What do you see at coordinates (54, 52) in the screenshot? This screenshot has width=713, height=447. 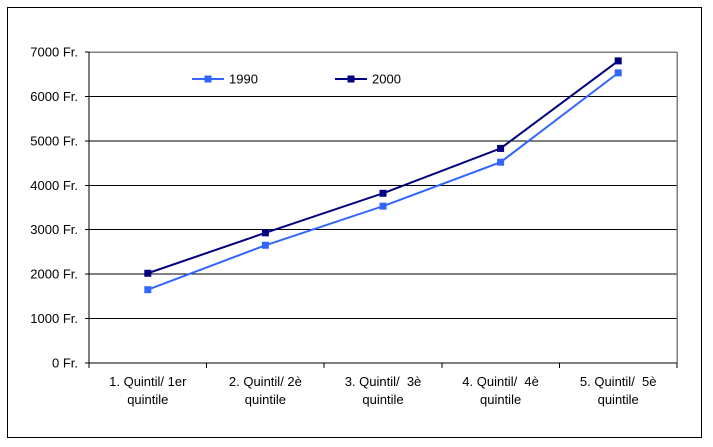 I see `y-axis-label: 7000 Fr.` at bounding box center [54, 52].